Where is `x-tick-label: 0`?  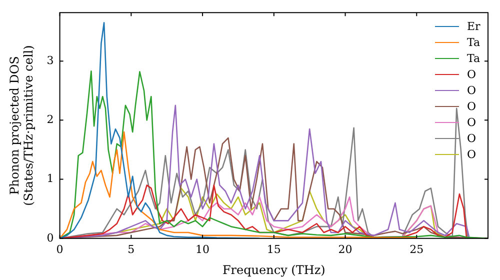 x-tick-label: 0 is located at coordinates (60, 249).